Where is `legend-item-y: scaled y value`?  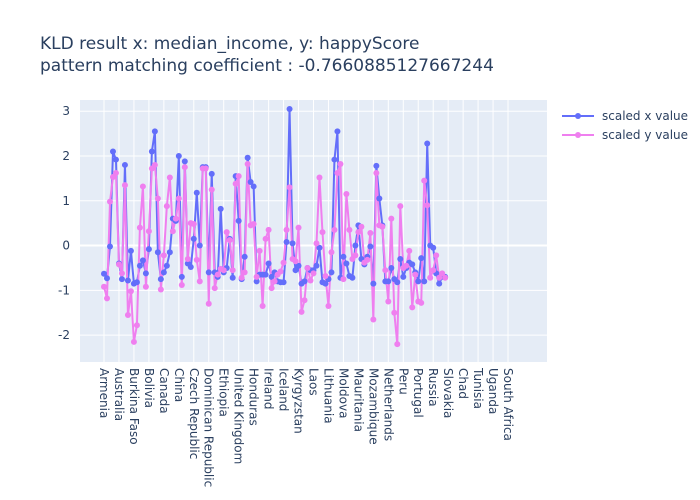
legend-item-y: scaled y value is located at coordinates (624, 134).